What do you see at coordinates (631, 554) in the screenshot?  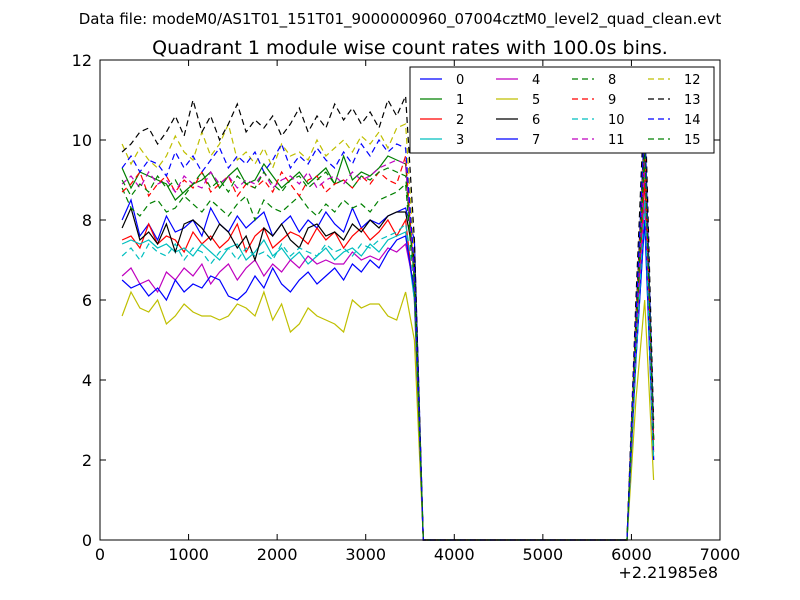 I see `x-tick-label: 6000` at bounding box center [631, 554].